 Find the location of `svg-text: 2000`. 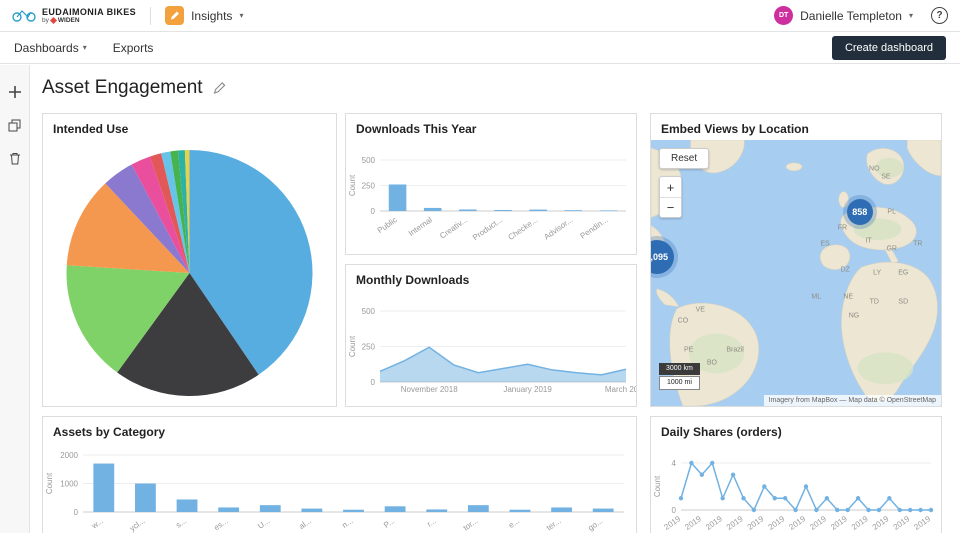

svg-text: 2000 is located at coordinates (69, 455).